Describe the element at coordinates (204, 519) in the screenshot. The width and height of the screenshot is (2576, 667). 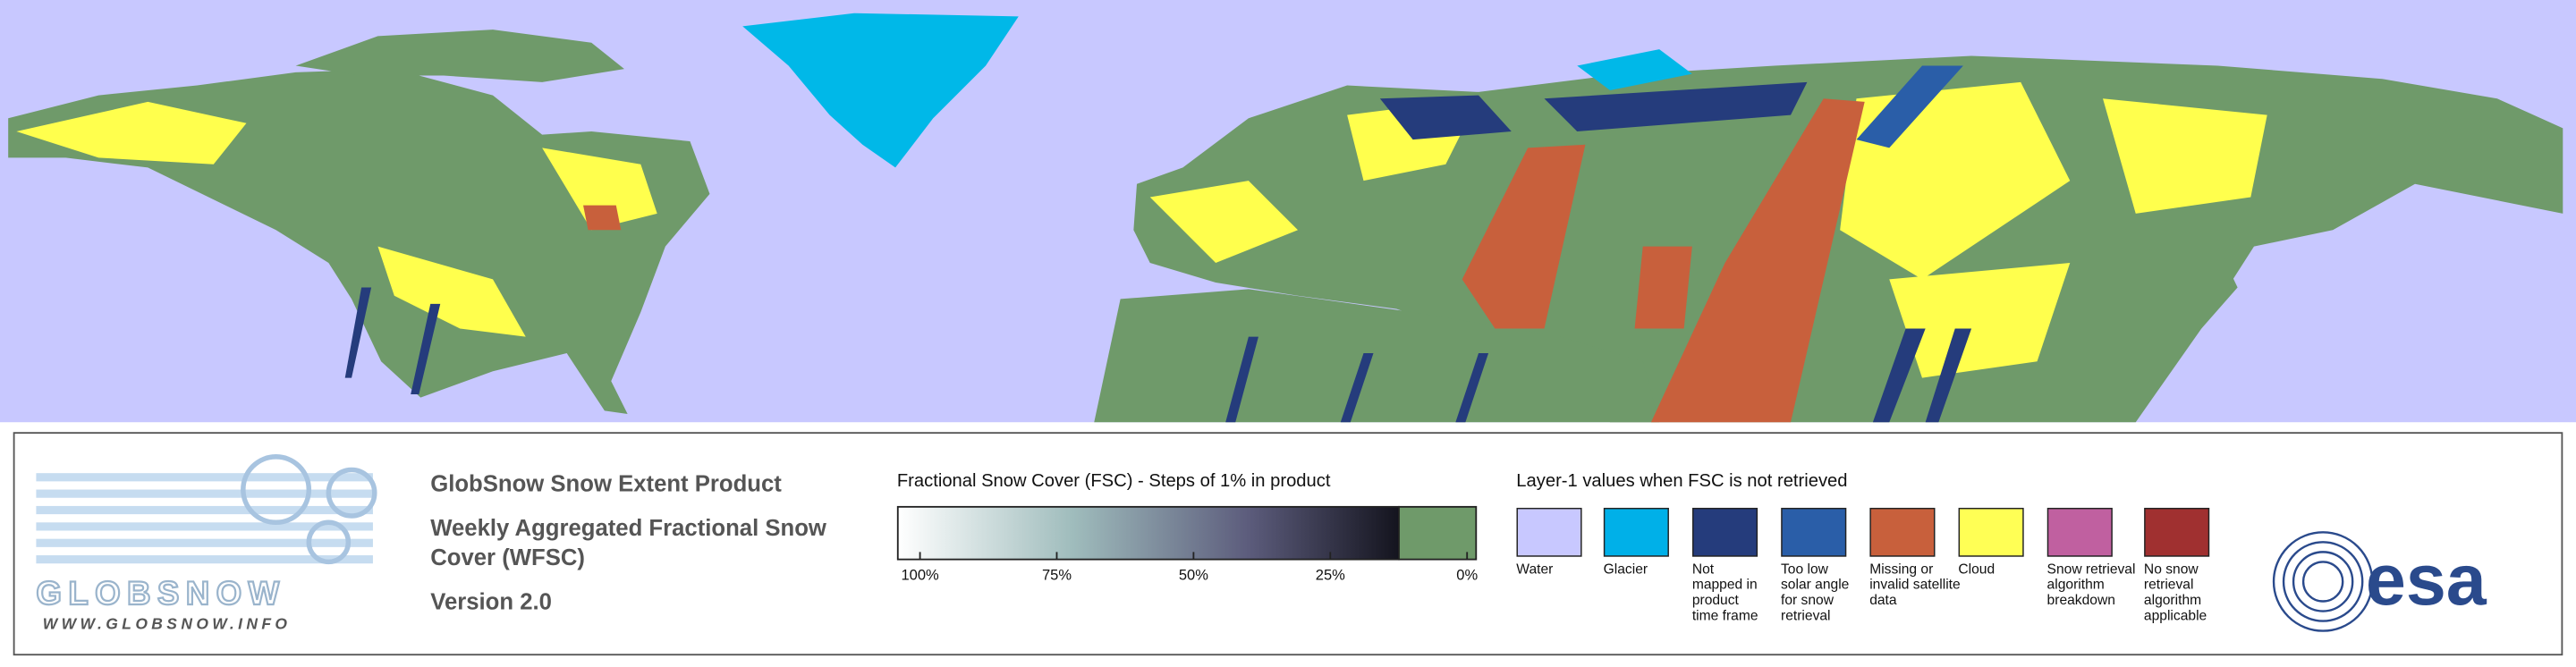
I see `logo-stripes` at that location.